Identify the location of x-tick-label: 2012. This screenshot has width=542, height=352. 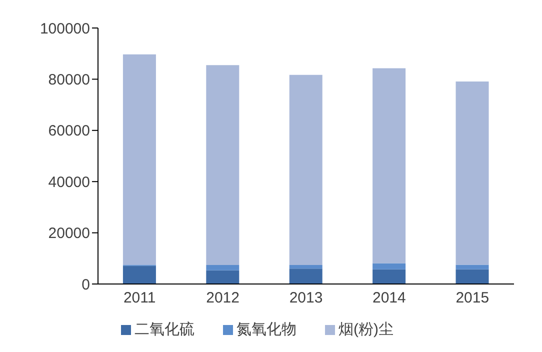
(223, 298).